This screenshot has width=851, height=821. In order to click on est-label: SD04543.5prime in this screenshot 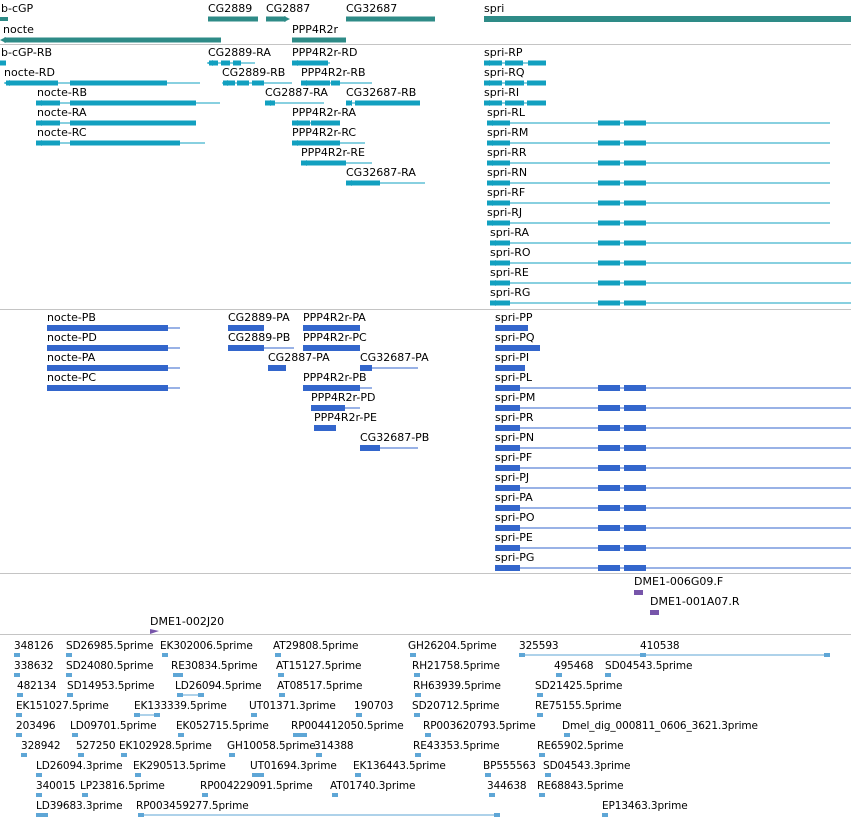, I will do `click(649, 666)`.